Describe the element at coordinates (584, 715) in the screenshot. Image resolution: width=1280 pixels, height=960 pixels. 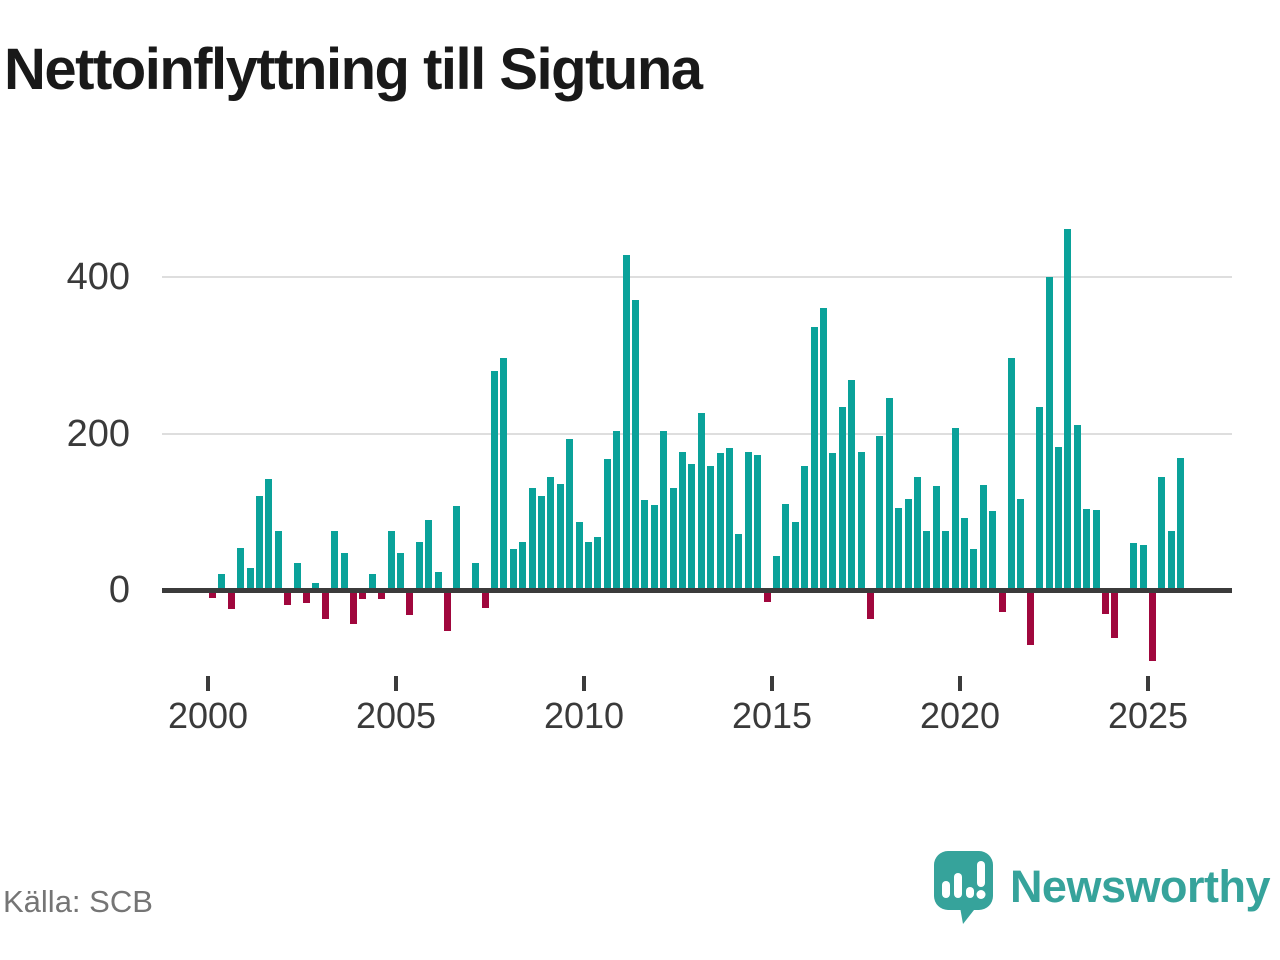
I see `x-tick-label: 2010` at that location.